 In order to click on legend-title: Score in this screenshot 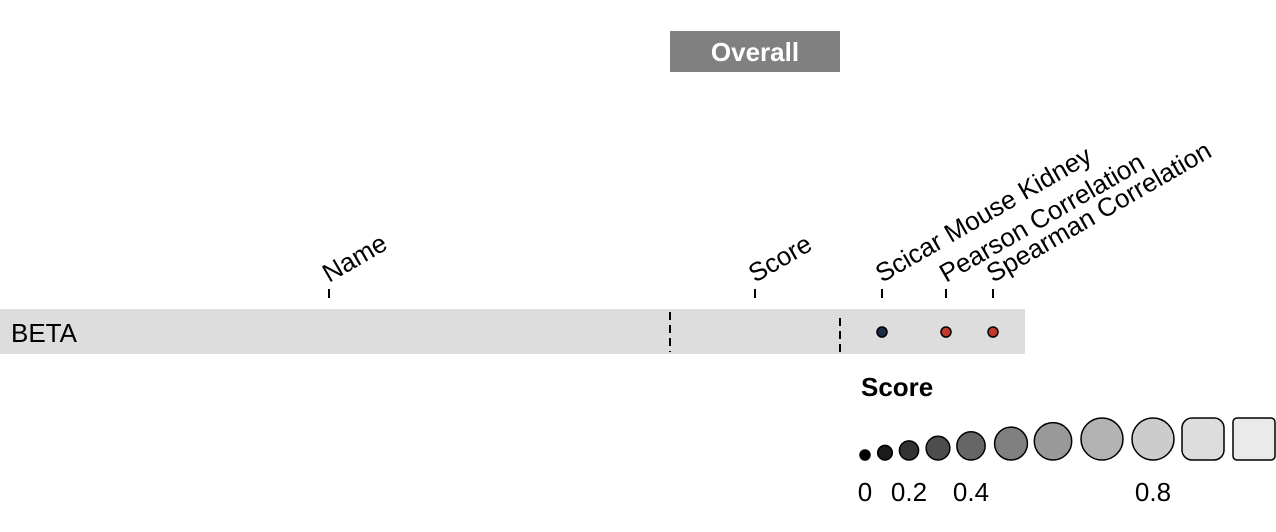, I will do `click(897, 387)`.